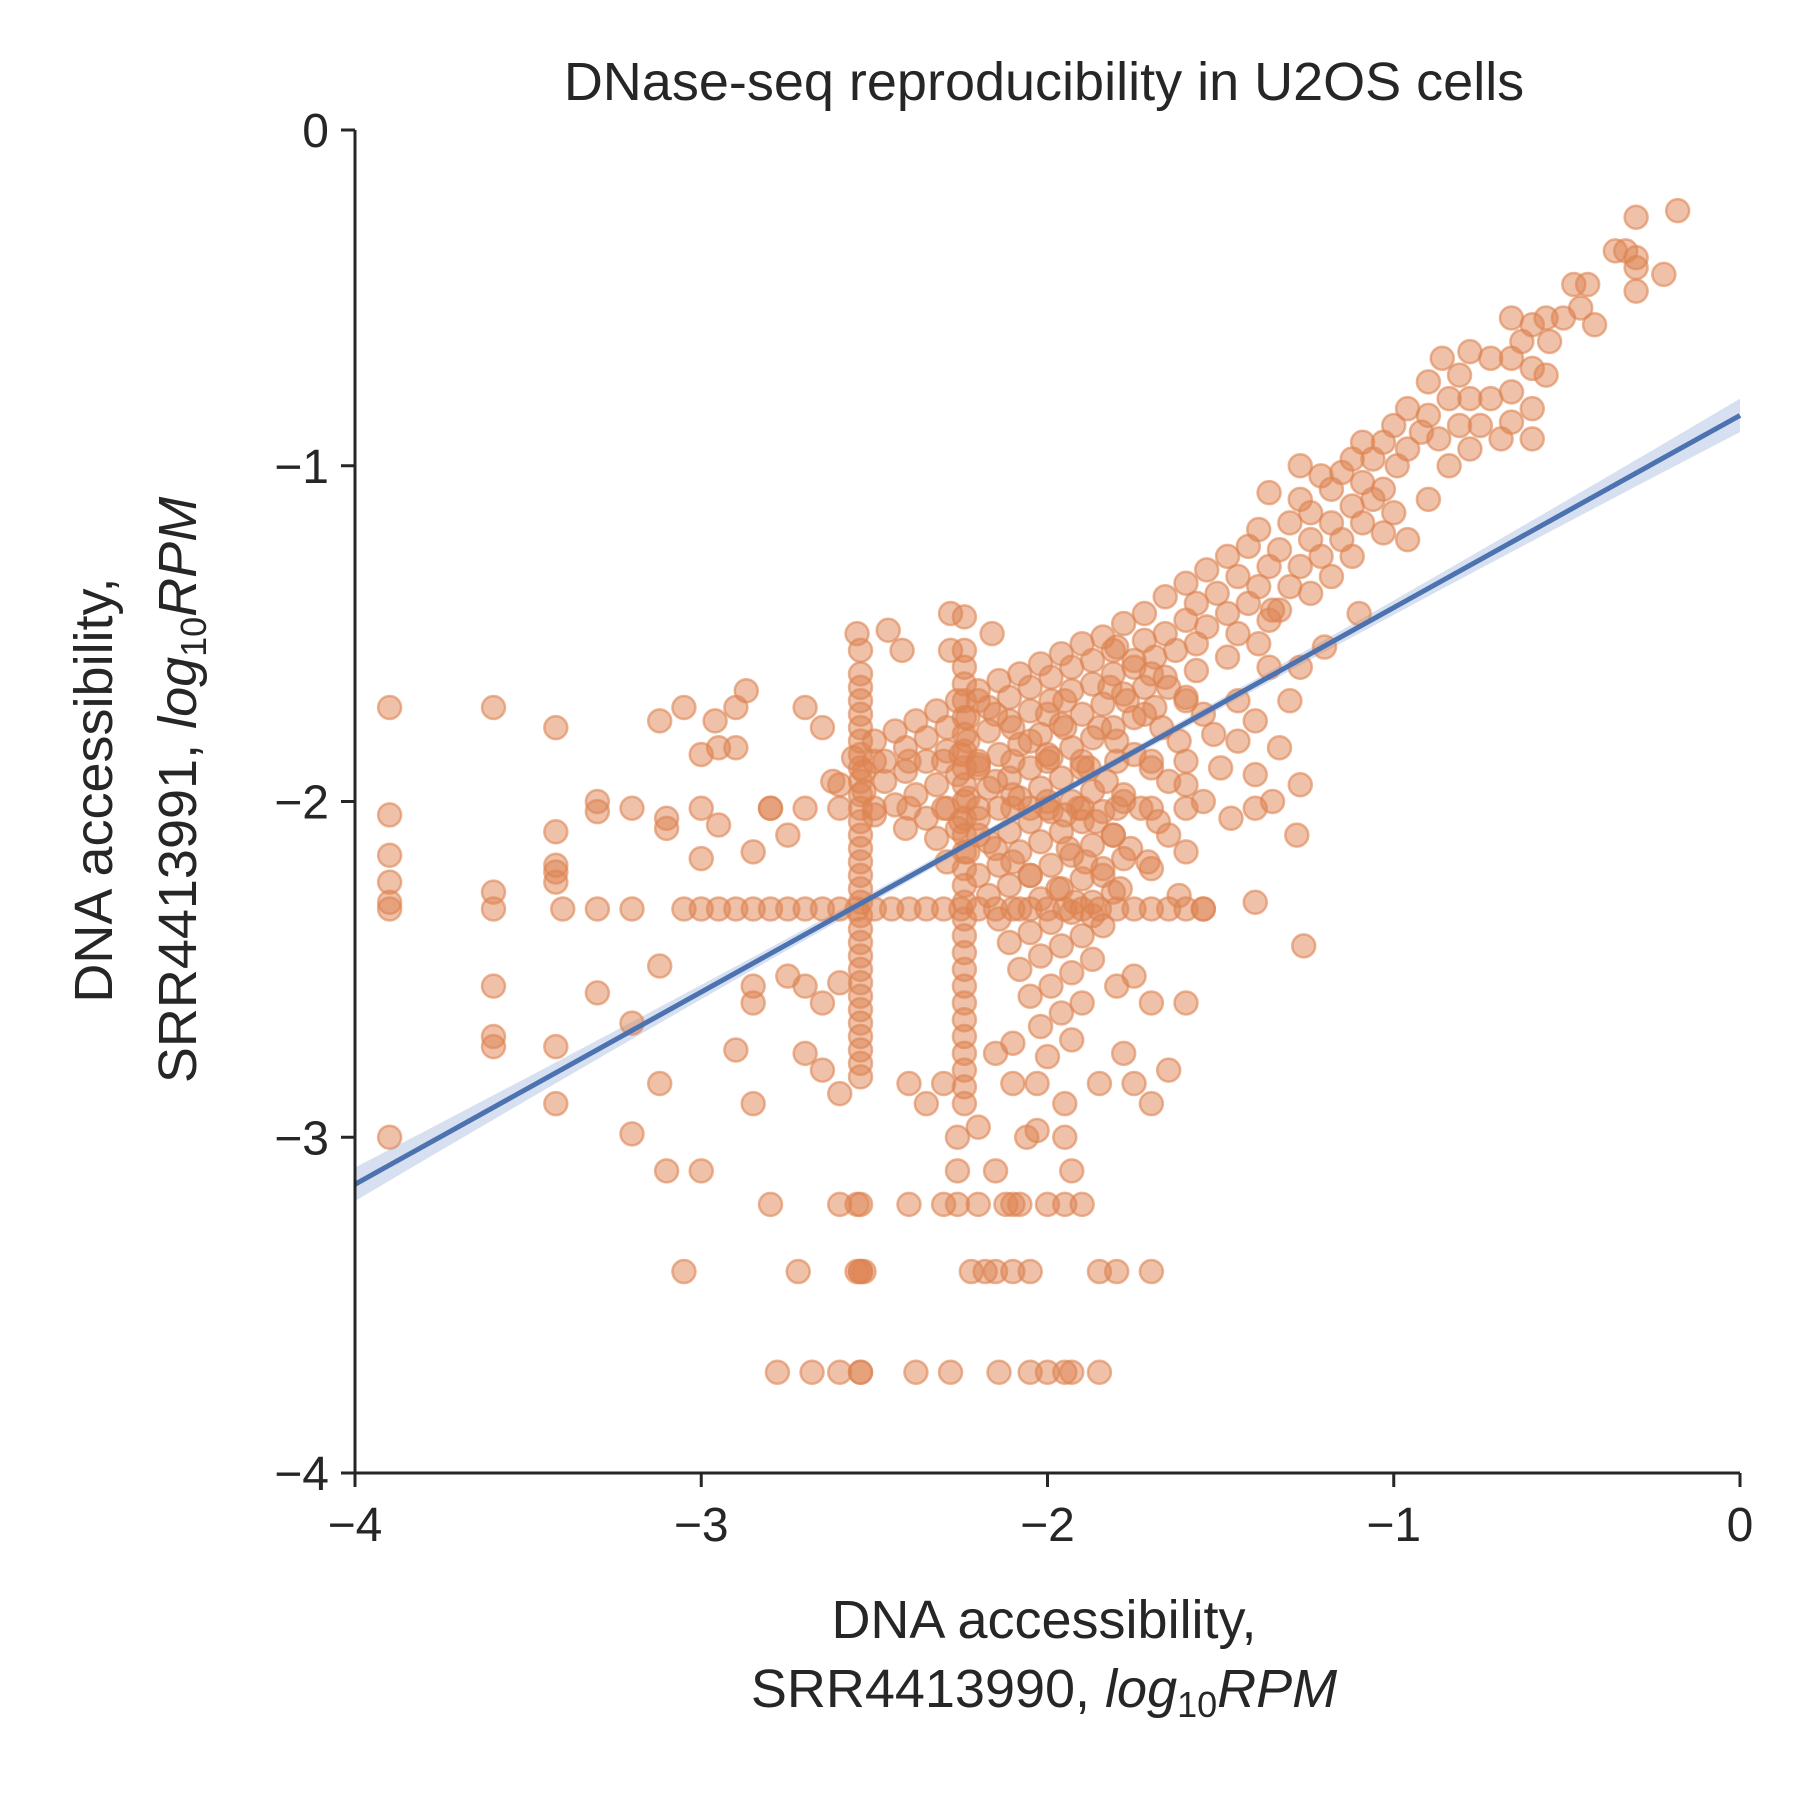 The width and height of the screenshot is (1800, 1800). Describe the element at coordinates (1393, 1525) in the screenshot. I see `x-tick-label: −1` at that location.